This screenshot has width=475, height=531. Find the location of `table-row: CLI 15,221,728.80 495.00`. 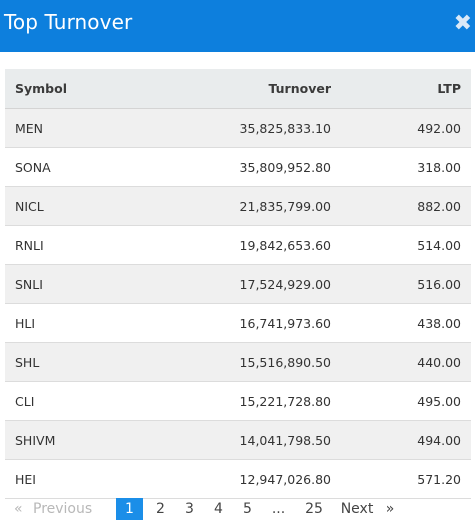

table-row: CLI 15,221,728.80 495.00 is located at coordinates (238, 401).